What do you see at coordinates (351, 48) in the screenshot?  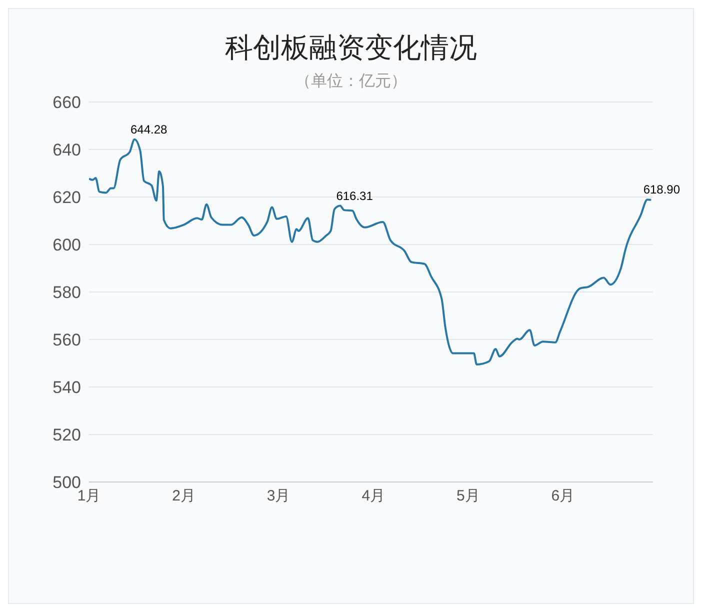 I see `chart-title: 科创板融资变化情况` at bounding box center [351, 48].